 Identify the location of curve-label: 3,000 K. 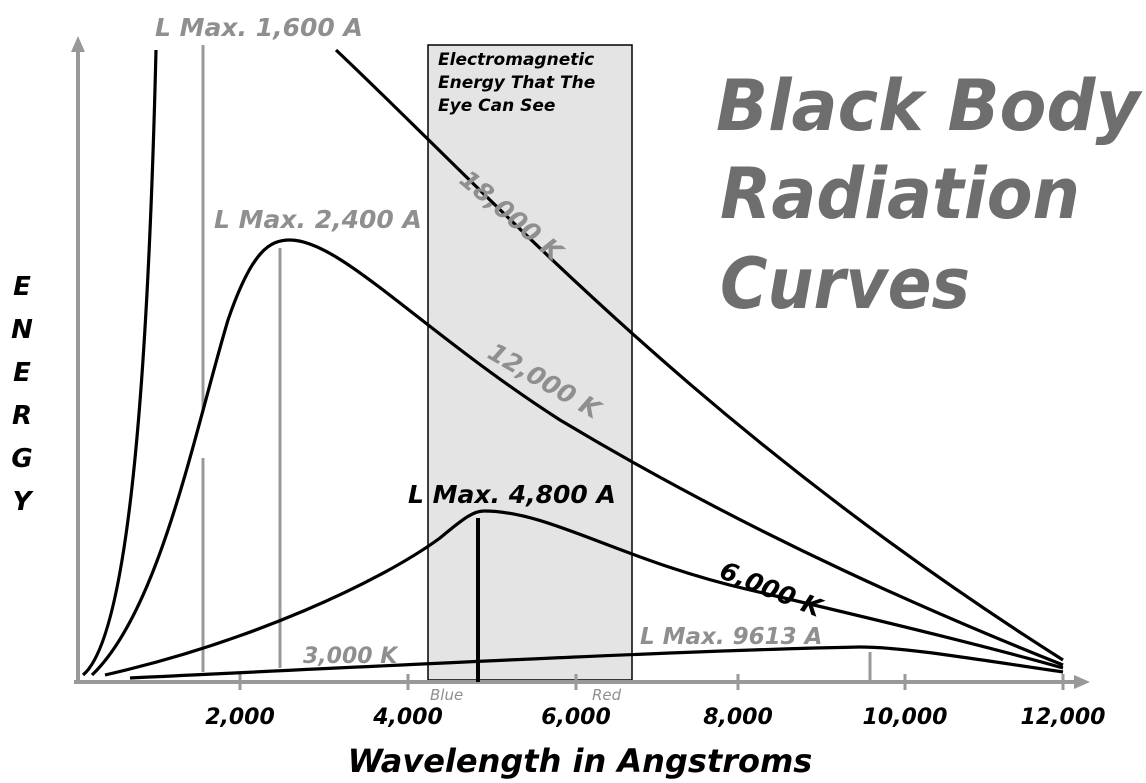
(351, 656).